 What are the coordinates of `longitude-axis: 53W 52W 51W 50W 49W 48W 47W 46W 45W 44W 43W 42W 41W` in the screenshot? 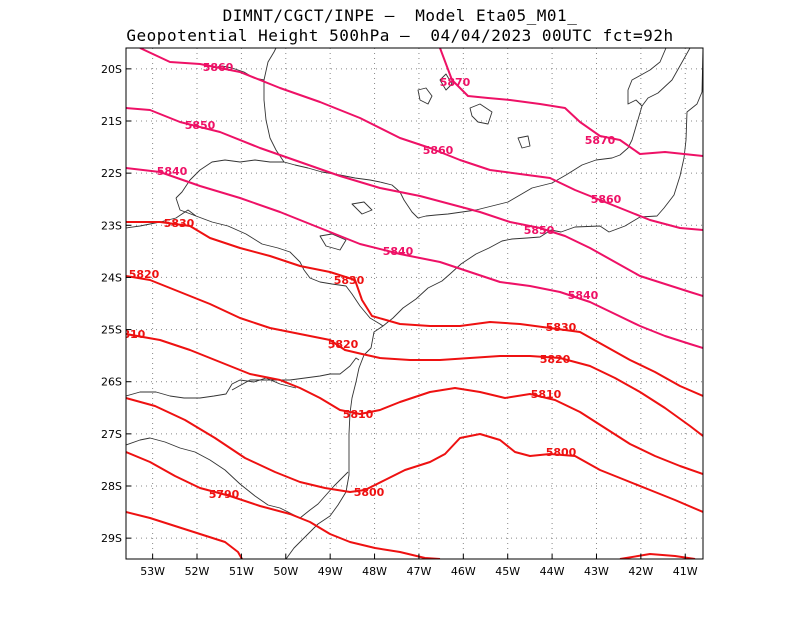 It's located at (419, 566).